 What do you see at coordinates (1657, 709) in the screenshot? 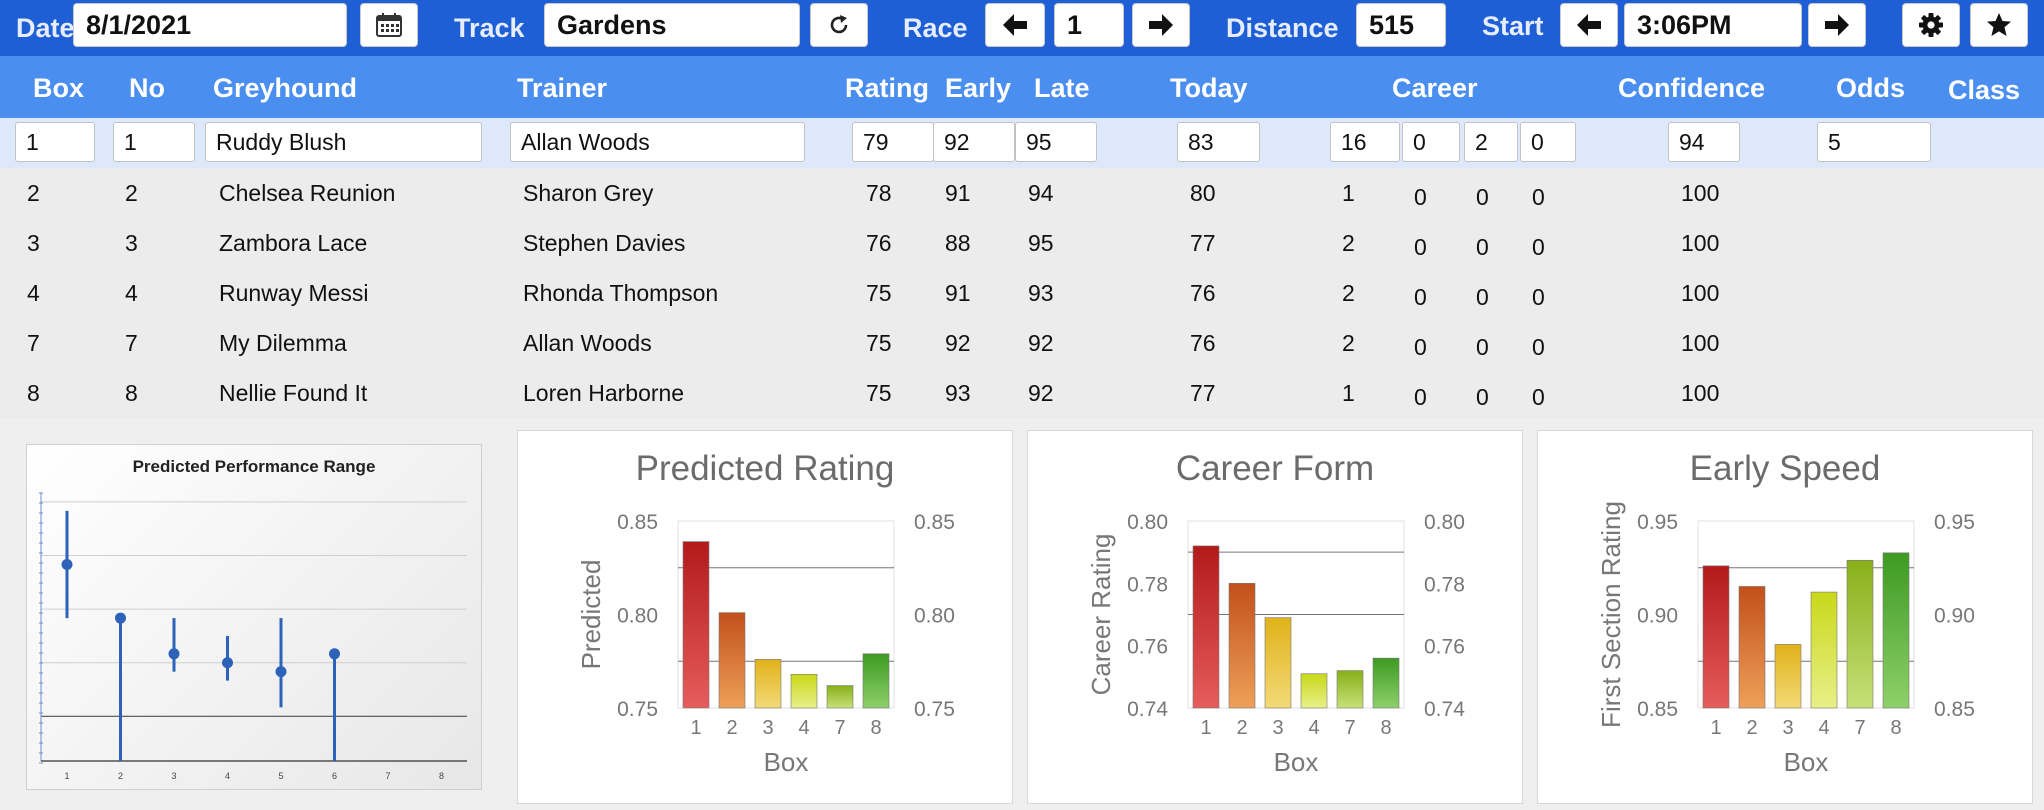
I see `y-tick-label: 0.85` at bounding box center [1657, 709].